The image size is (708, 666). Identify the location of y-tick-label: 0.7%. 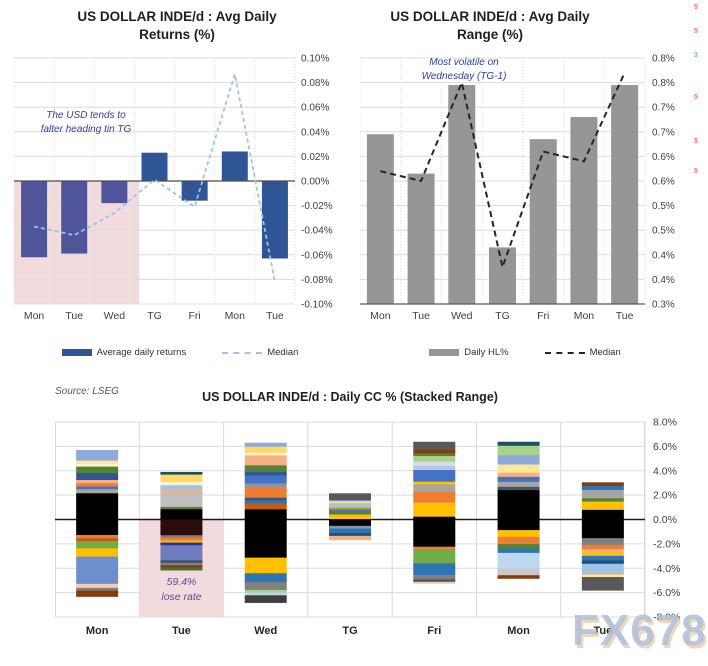
(663, 108).